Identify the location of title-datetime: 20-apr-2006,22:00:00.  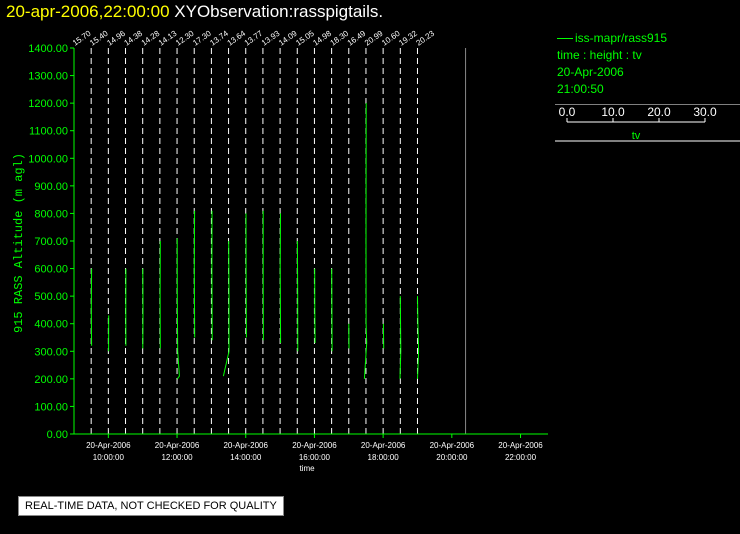
(88, 11).